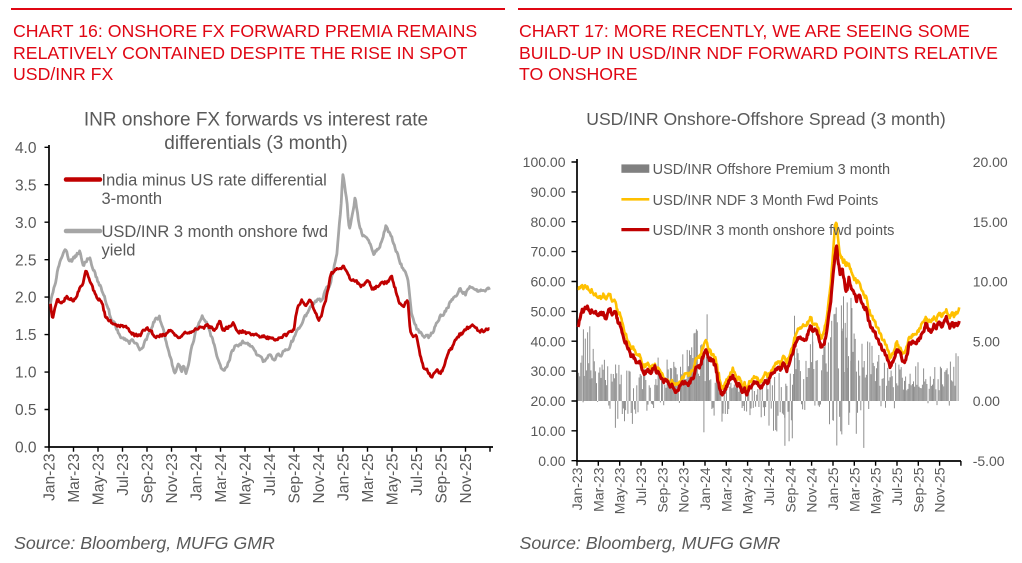 The height and width of the screenshot is (563, 1022). What do you see at coordinates (774, 231) in the screenshot?
I see `svg-text:USD/INR 3 month onshore fwd po: USD/INR 3 month onshore fwd points` at bounding box center [774, 231].